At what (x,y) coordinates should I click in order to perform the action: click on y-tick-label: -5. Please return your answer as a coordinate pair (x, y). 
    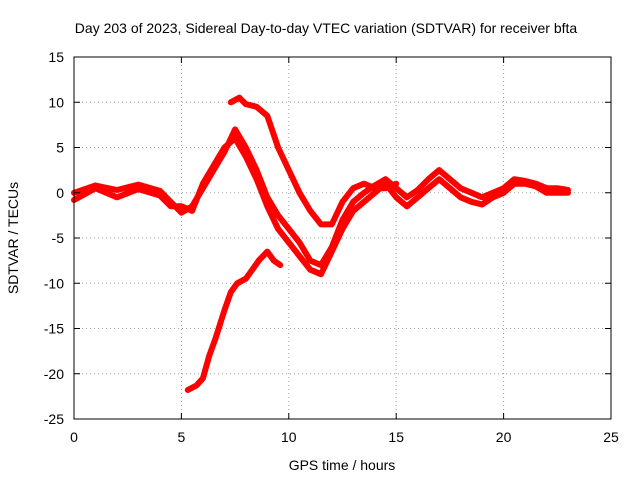
    Looking at the image, I should click on (58, 238).